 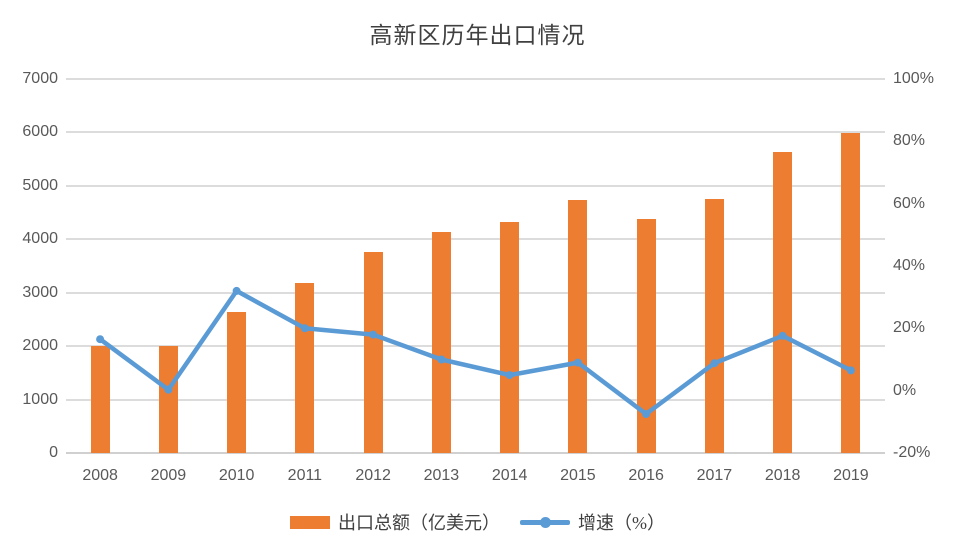 What do you see at coordinates (909, 265) in the screenshot?
I see `right-axis-tick-label: 40%` at bounding box center [909, 265].